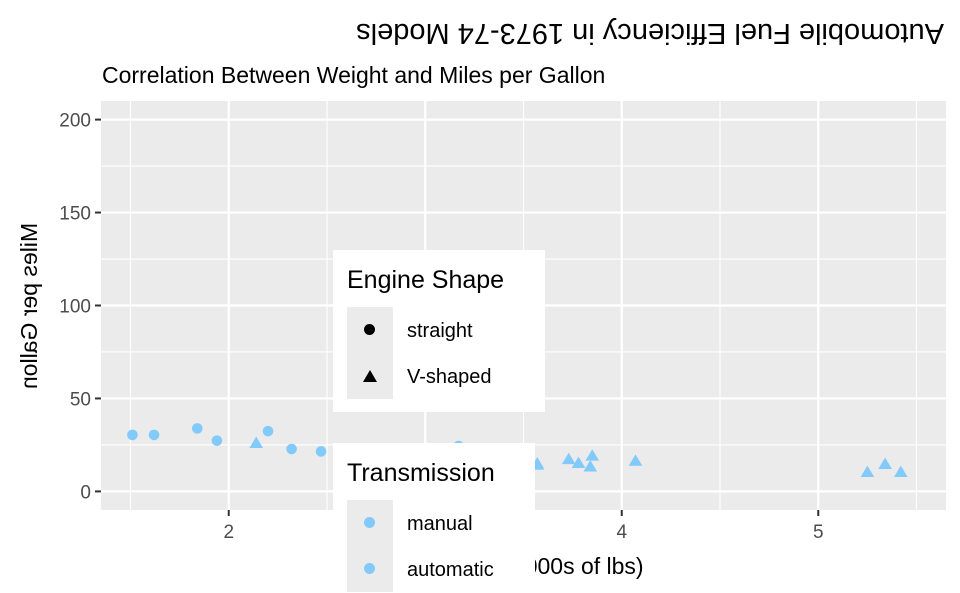  I want to click on legend-key-manual, so click(370, 523).